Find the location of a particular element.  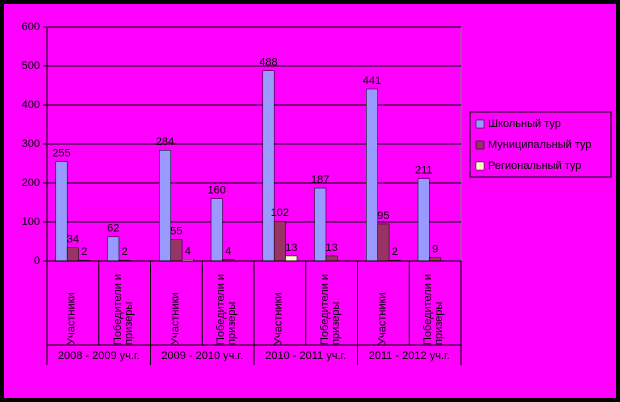

legend is located at coordinates (540, 144).